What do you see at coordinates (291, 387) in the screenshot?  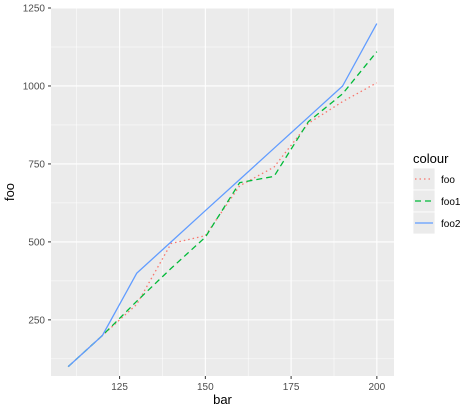 I see `x-tick-label: 175` at bounding box center [291, 387].